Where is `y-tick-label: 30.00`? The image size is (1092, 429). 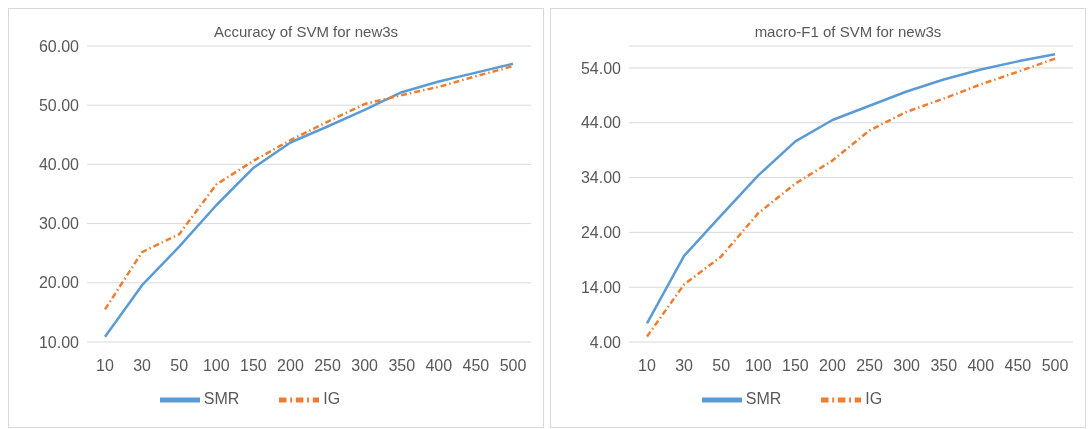
y-tick-label: 30.00 is located at coordinates (59, 224).